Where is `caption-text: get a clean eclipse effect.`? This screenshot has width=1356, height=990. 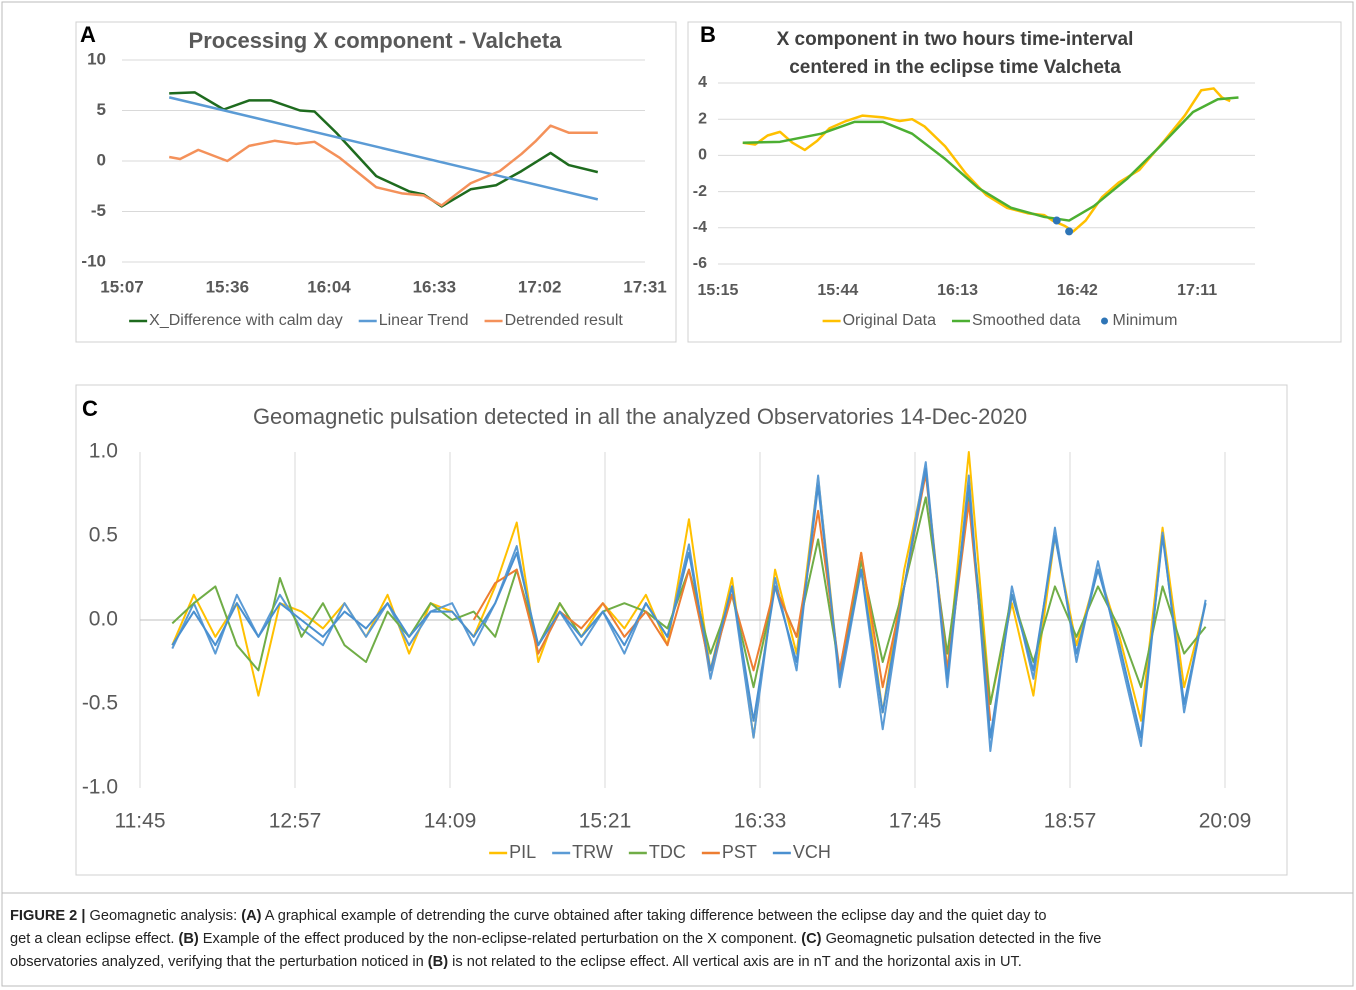 caption-text: get a clean eclipse effect. is located at coordinates (94, 939).